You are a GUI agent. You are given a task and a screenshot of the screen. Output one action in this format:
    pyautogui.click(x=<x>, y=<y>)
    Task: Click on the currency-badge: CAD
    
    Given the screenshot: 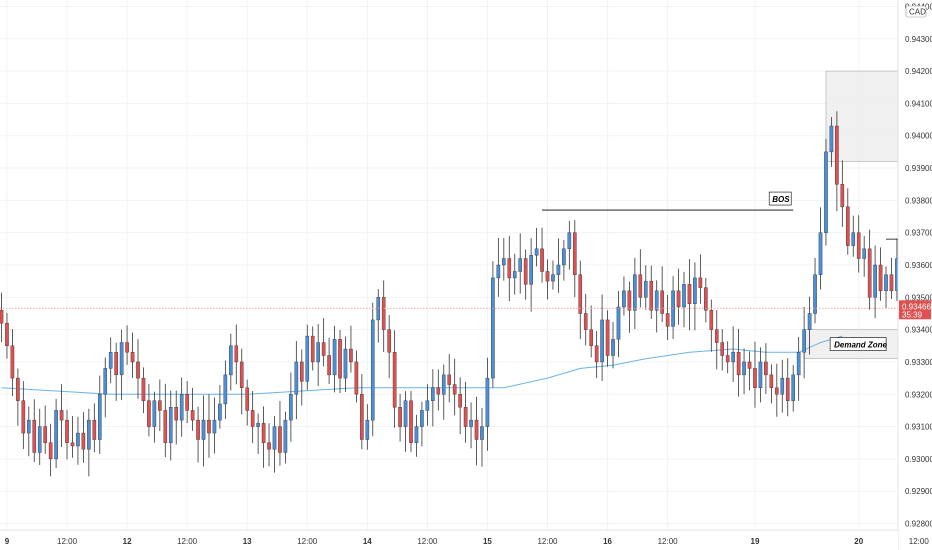 What is the action you would take?
    pyautogui.click(x=916, y=11)
    